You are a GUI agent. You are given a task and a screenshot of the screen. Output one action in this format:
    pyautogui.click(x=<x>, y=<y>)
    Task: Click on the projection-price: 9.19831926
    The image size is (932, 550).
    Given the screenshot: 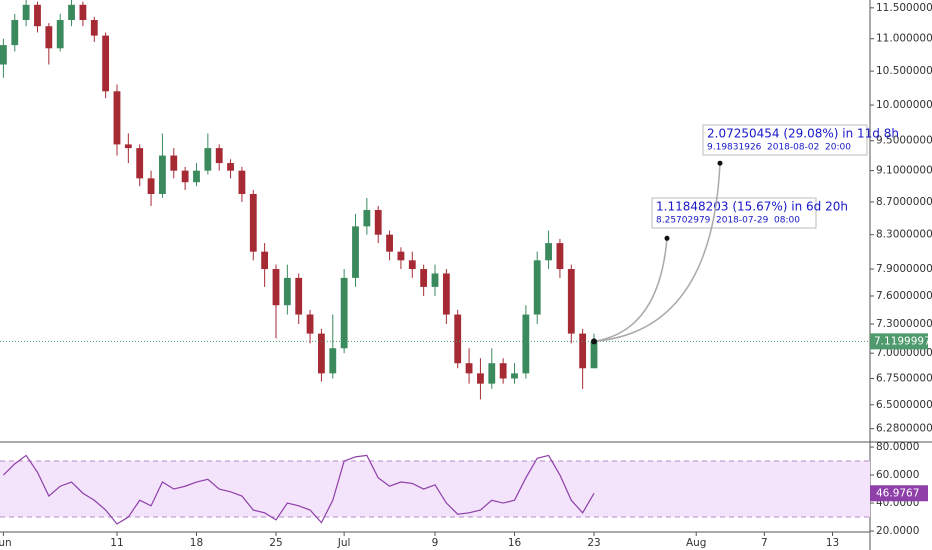 What is the action you would take?
    pyautogui.click(x=734, y=148)
    